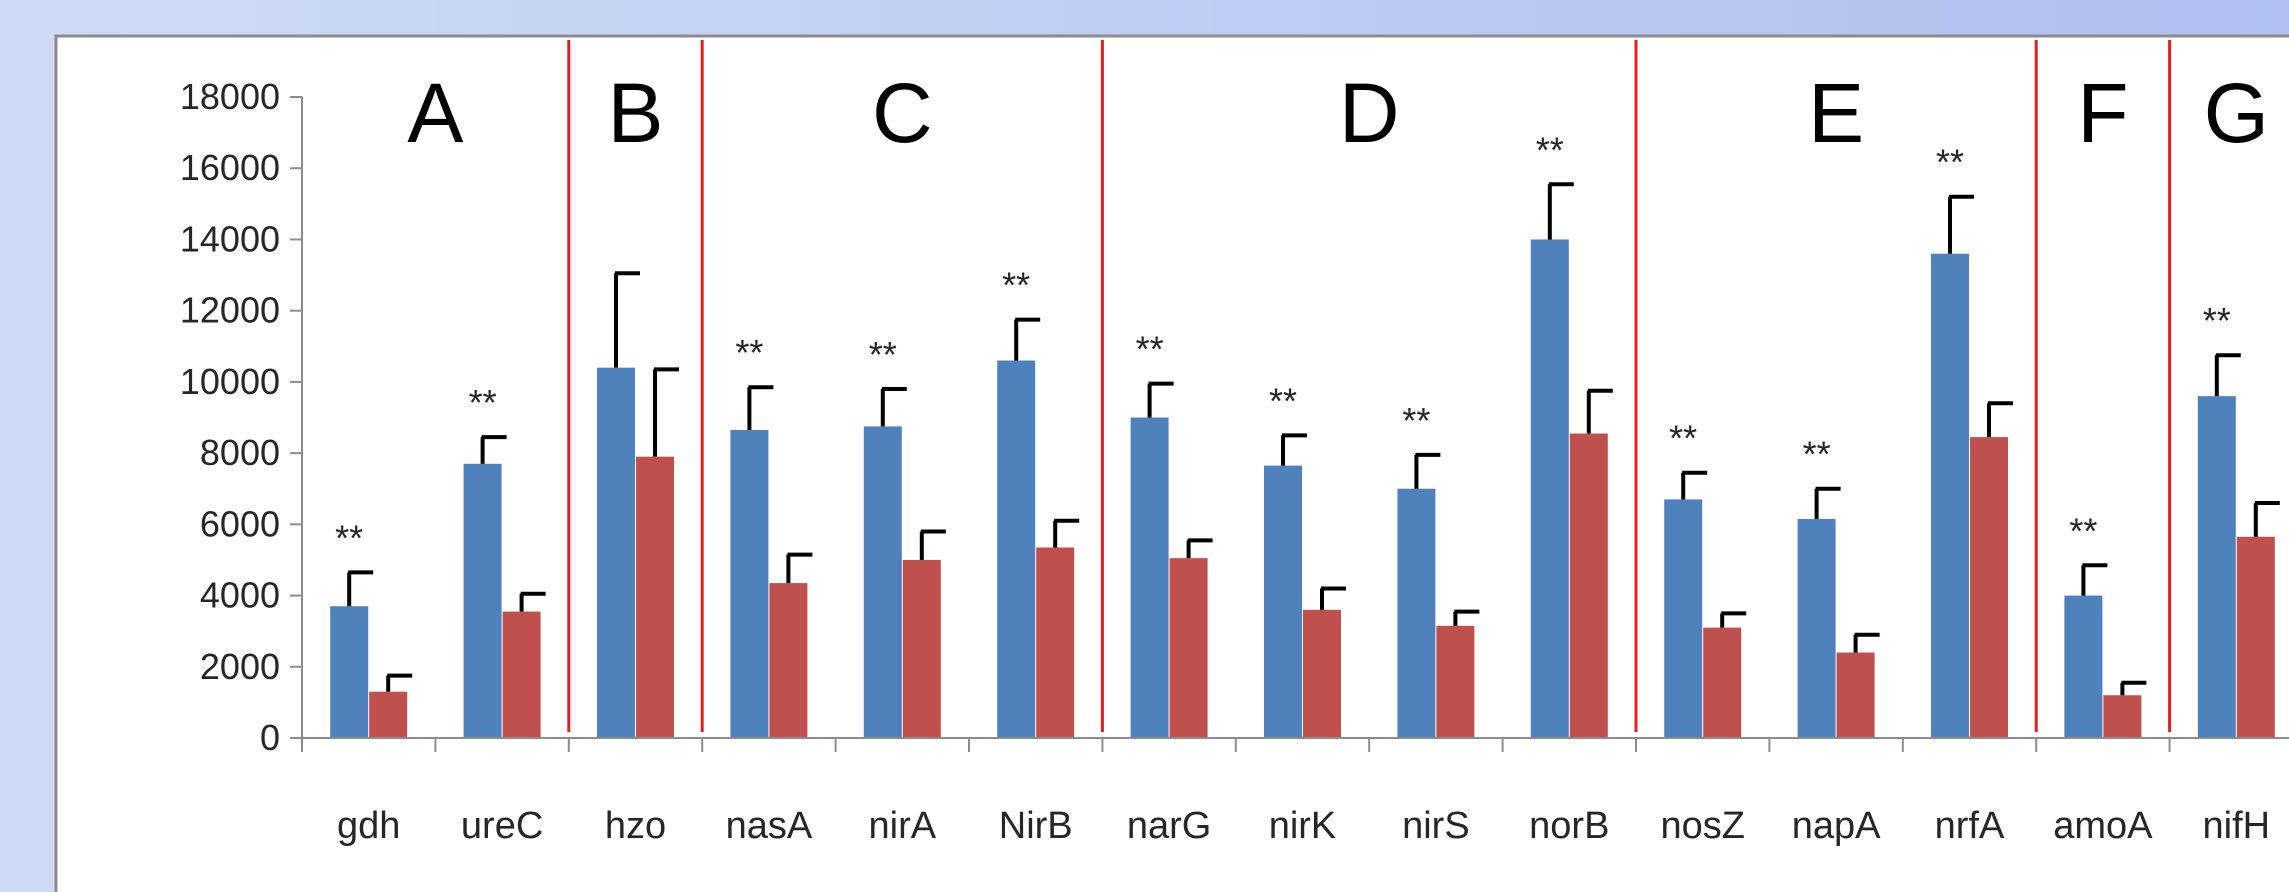 The image size is (2289, 892). Describe the element at coordinates (1036, 826) in the screenshot. I see `x-tick-label: NirB` at that location.